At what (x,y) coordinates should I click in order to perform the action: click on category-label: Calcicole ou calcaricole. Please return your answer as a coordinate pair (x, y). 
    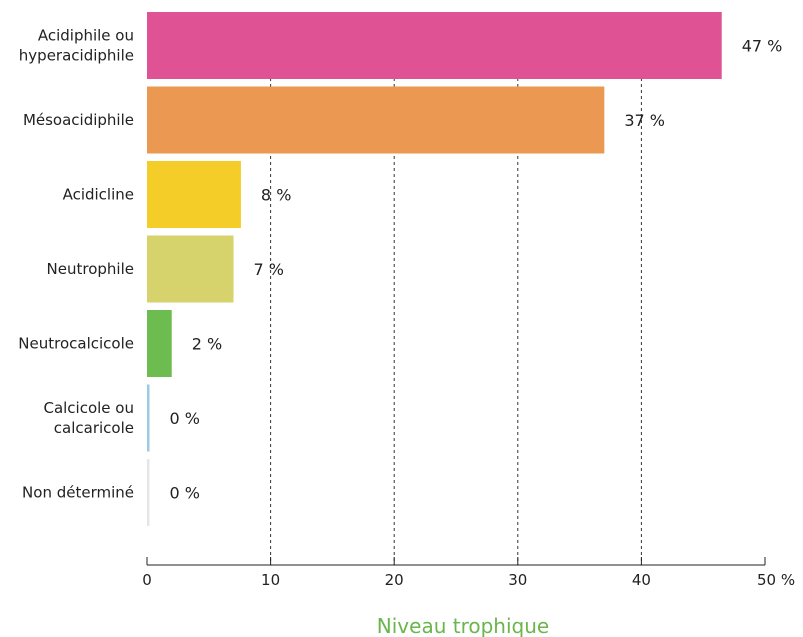
    Looking at the image, I should click on (88, 418).